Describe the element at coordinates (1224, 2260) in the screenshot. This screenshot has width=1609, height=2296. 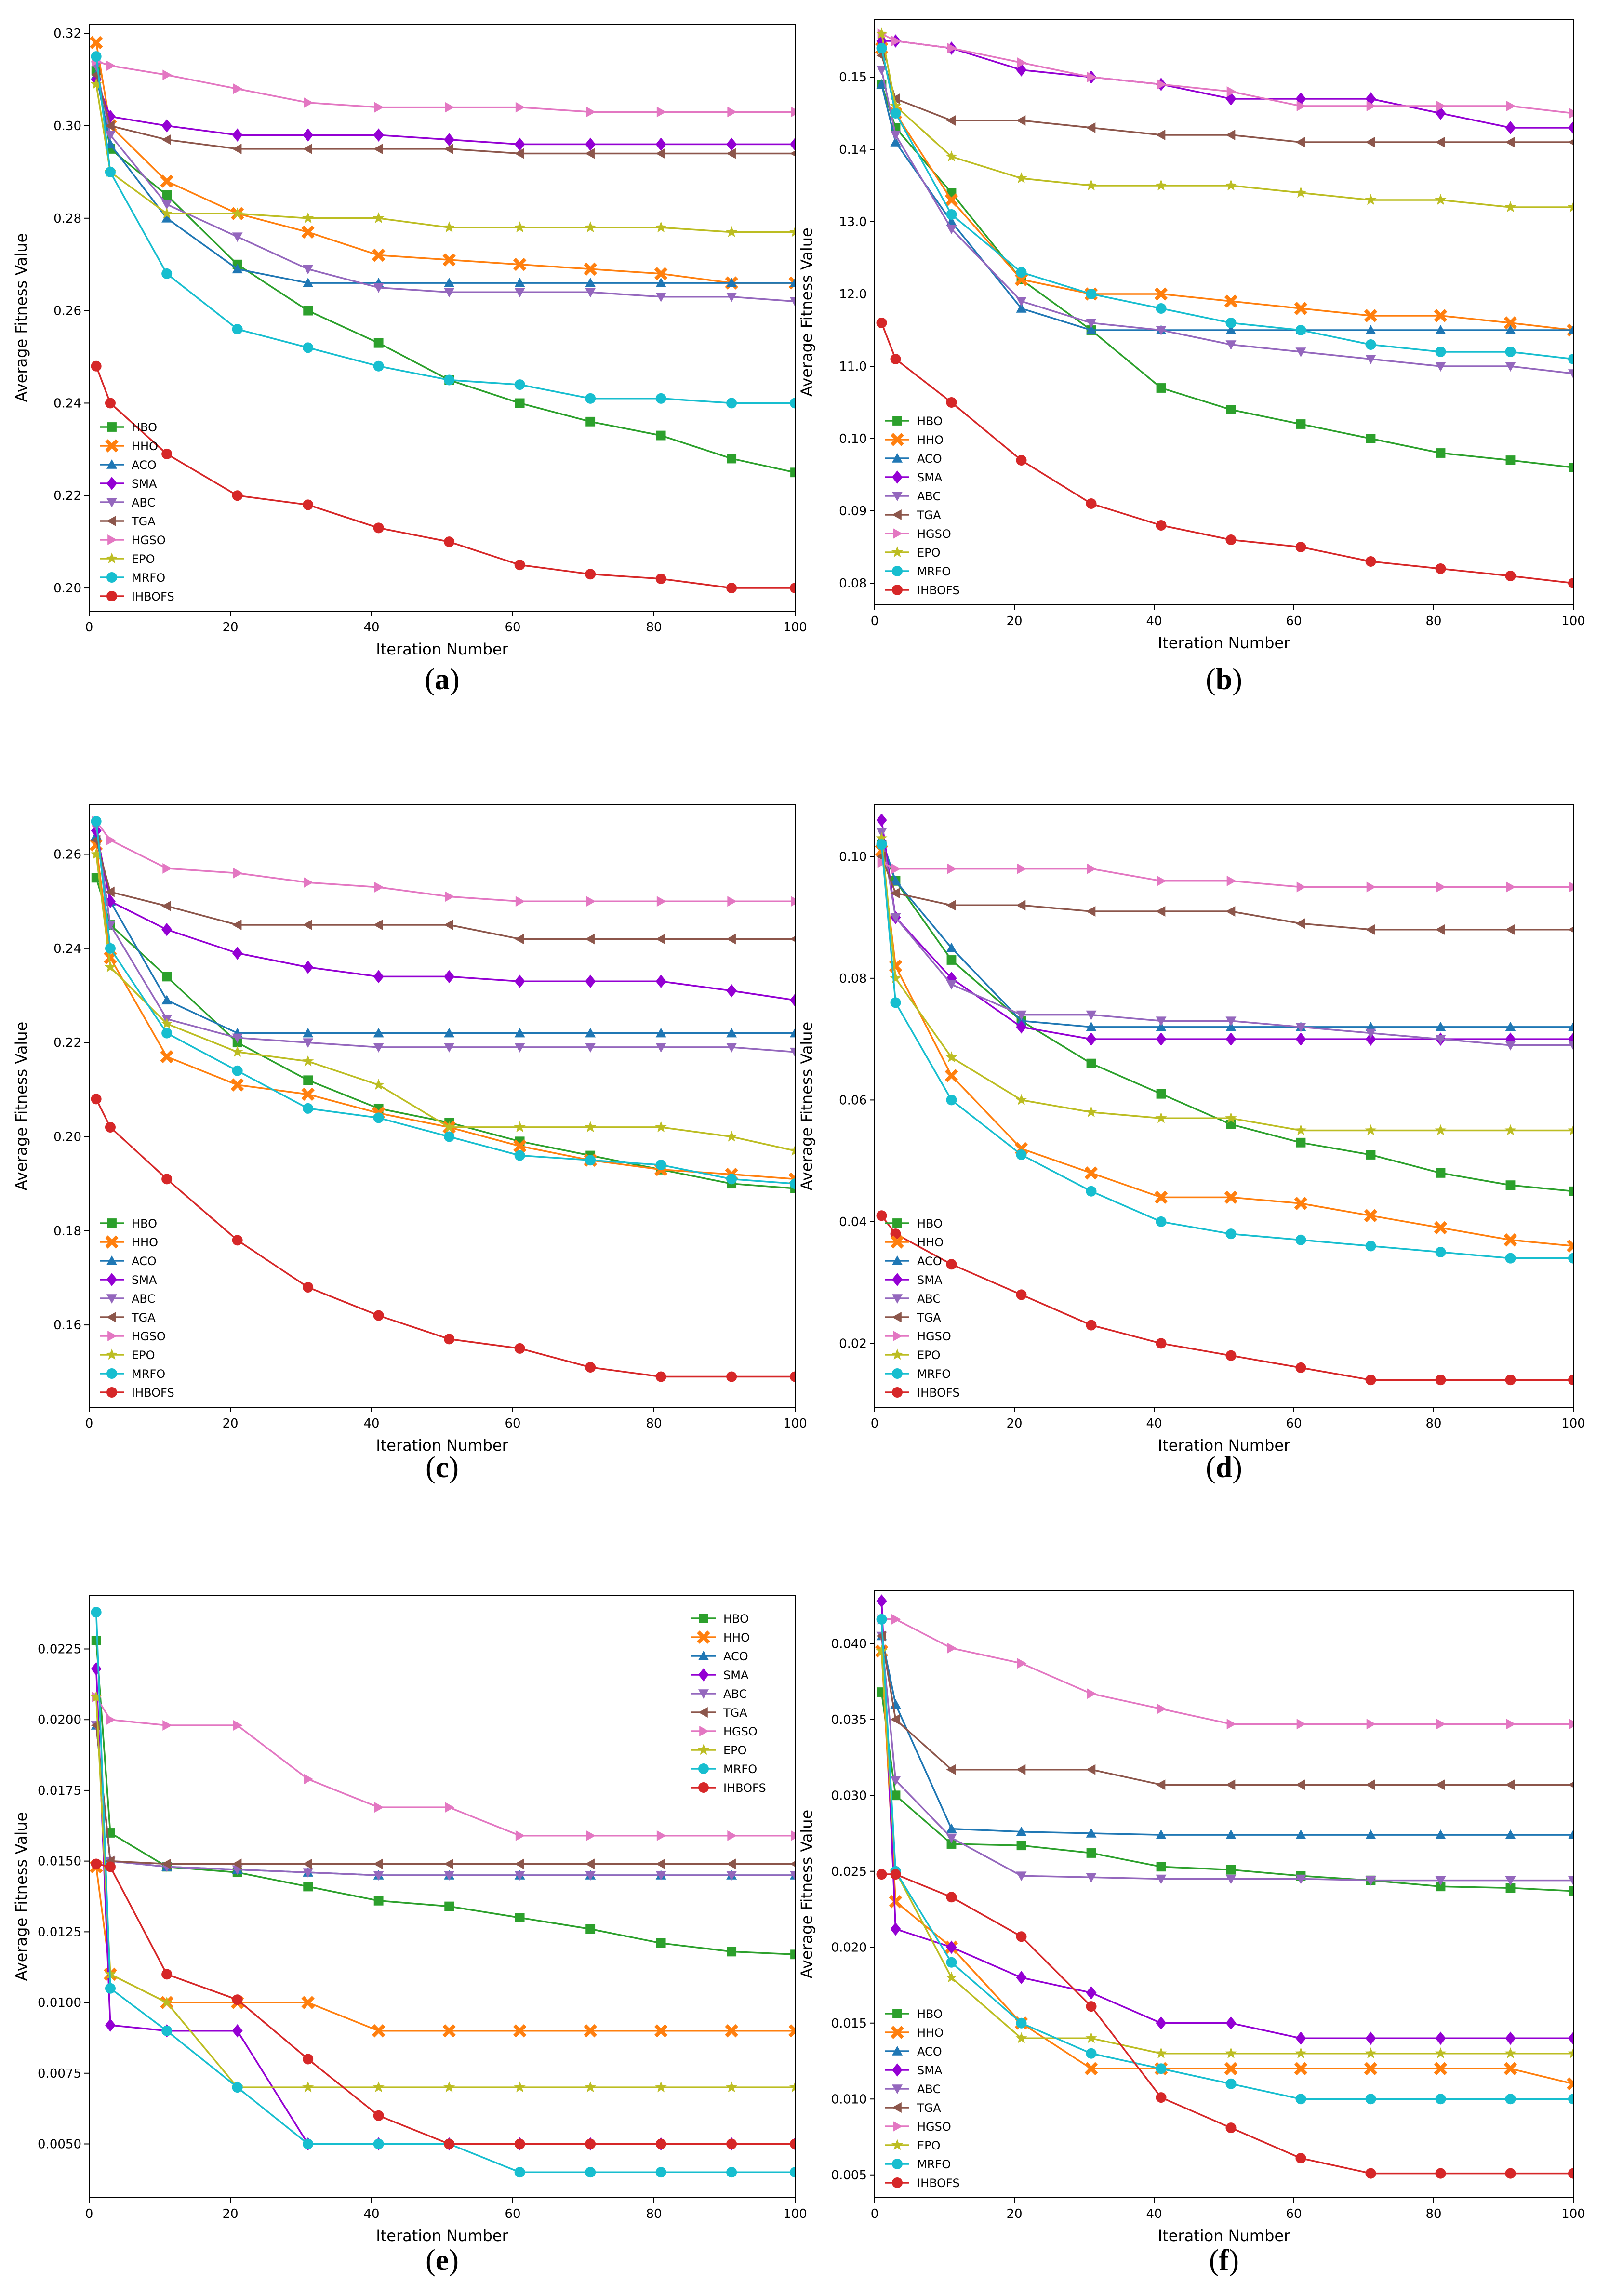
I see `panel-caption: (f)` at that location.